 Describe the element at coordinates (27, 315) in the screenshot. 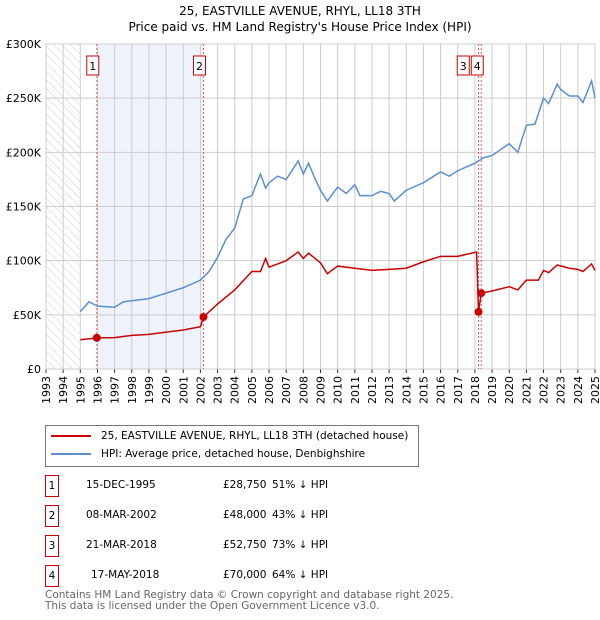

I see `y-tick-label: £50K` at that location.